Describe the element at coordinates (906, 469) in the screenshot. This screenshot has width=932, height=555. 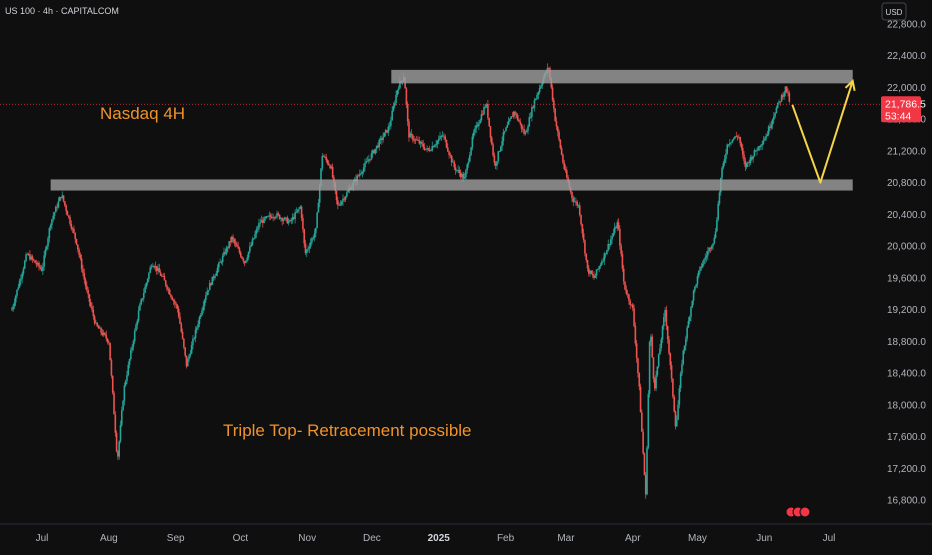
I see `price-tick-label: 17,200.0` at that location.